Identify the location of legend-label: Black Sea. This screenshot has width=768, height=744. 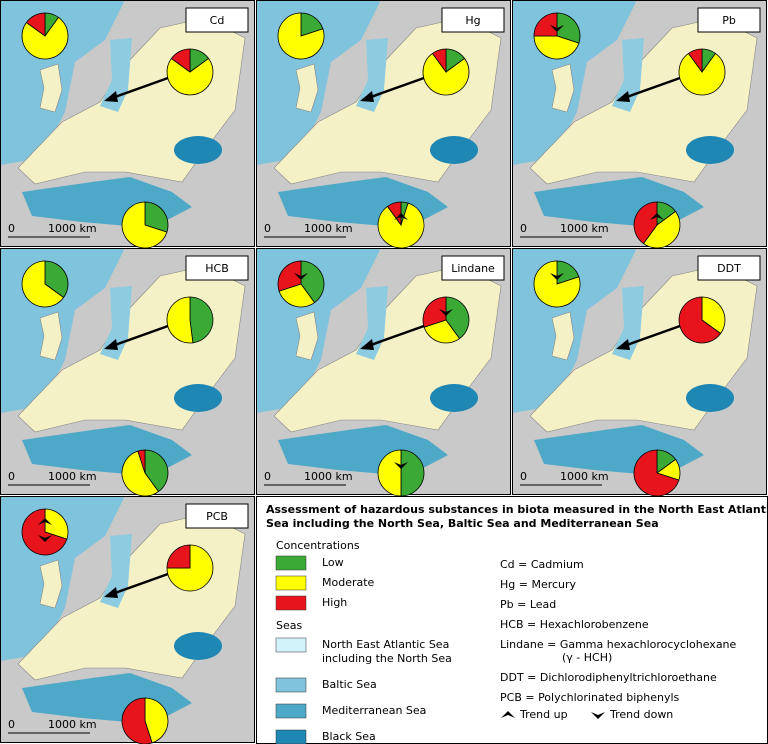
(349, 736).